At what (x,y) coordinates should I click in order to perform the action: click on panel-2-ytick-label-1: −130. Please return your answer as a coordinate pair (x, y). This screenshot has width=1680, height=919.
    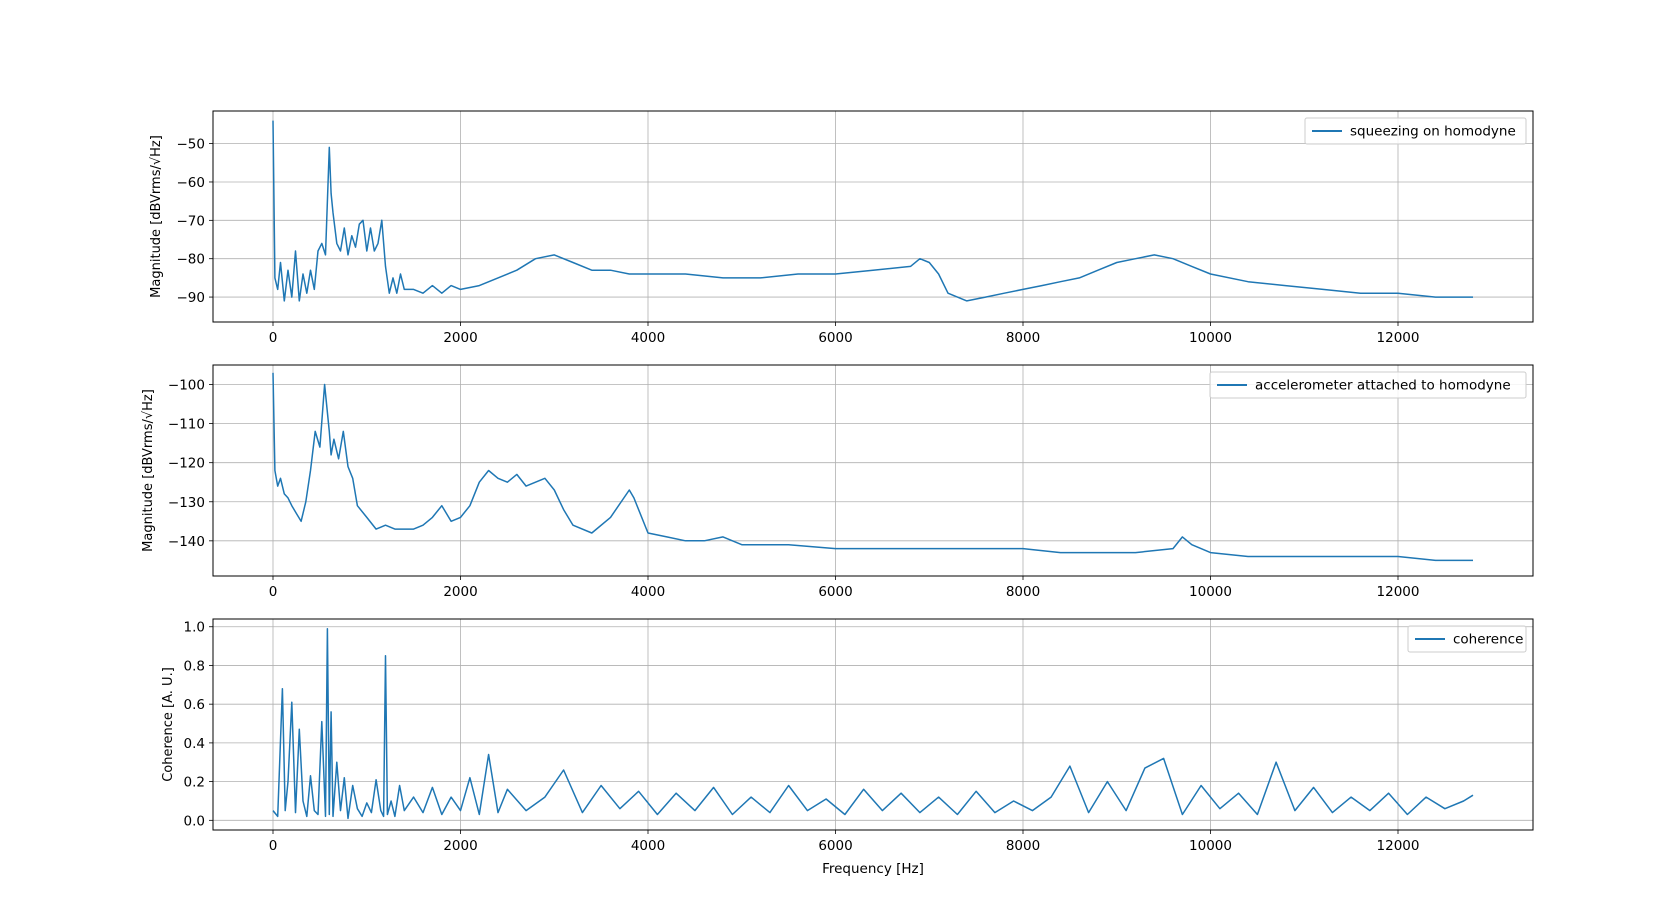
    Looking at the image, I should click on (186, 503).